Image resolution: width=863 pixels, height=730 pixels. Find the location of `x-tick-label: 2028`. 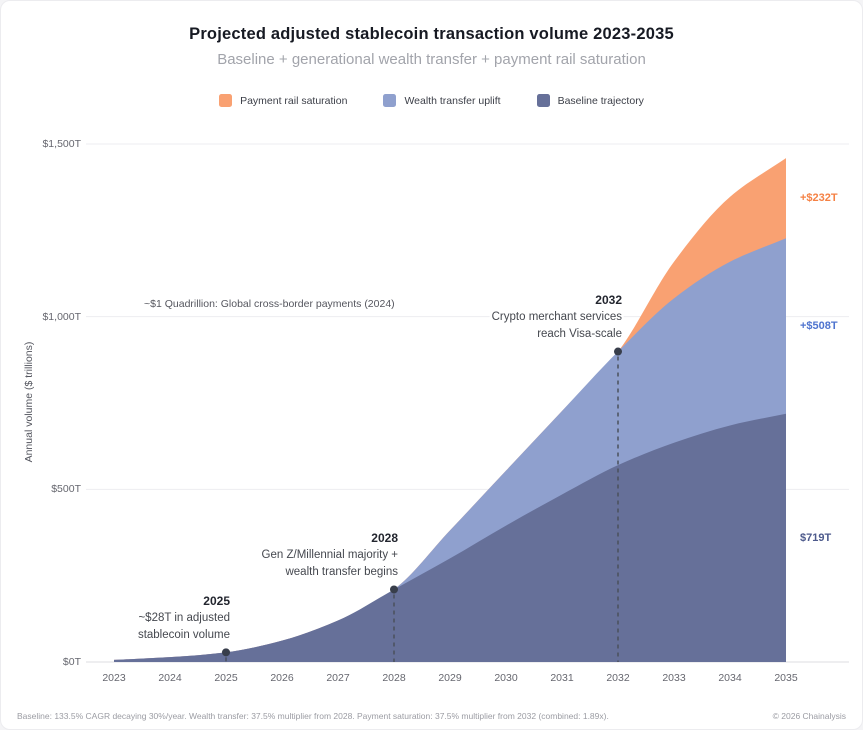

x-tick-label: 2028 is located at coordinates (394, 678).